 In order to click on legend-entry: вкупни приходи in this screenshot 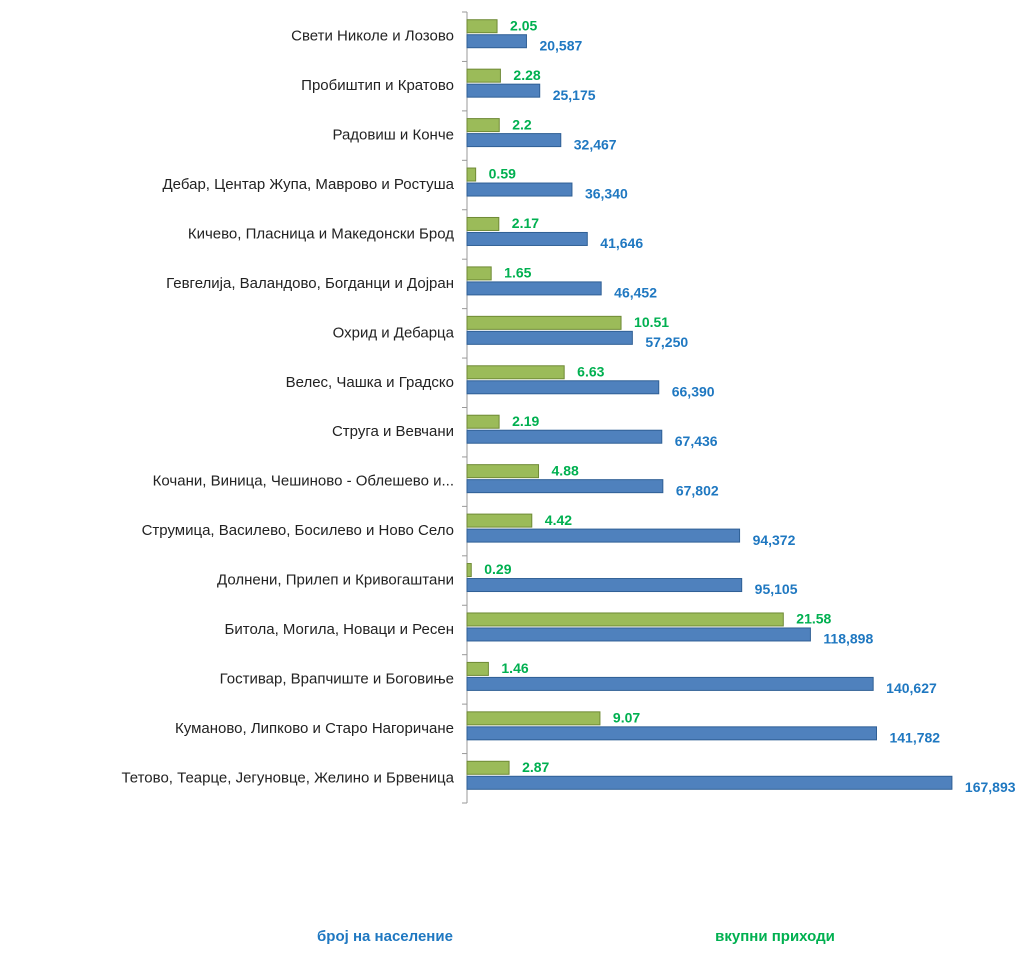, I will do `click(775, 936)`.